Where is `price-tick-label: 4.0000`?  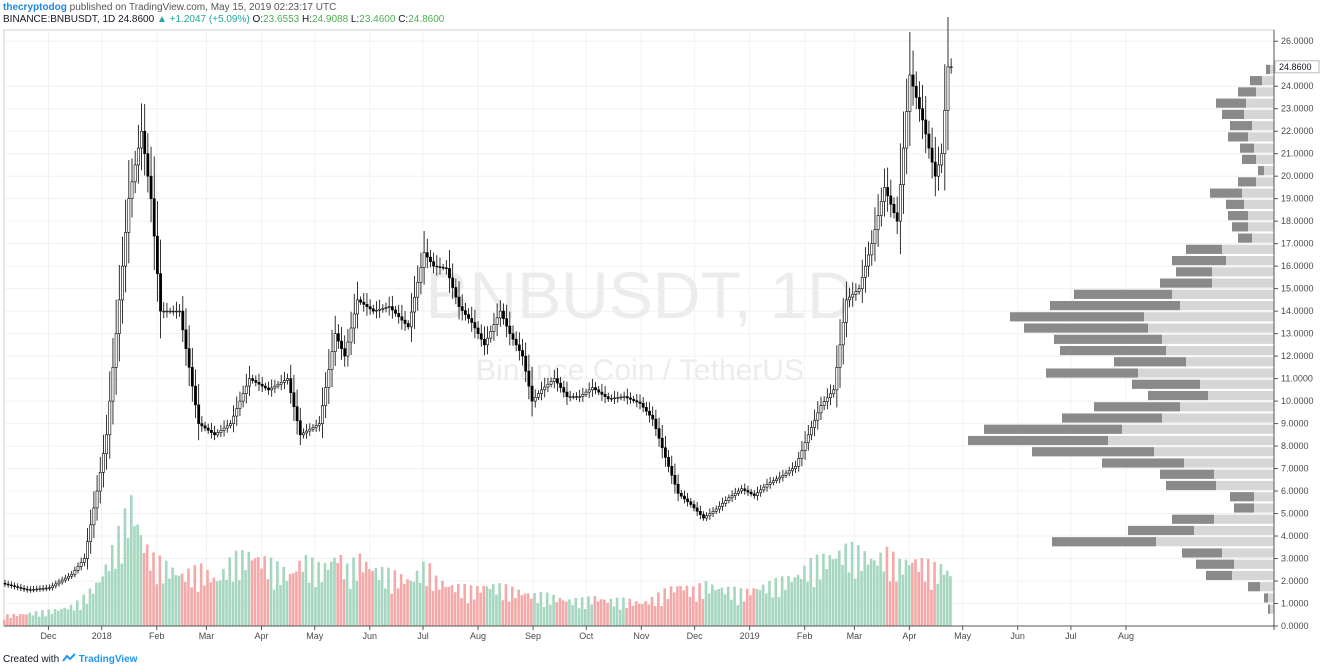 price-tick-label: 4.0000 is located at coordinates (1295, 536).